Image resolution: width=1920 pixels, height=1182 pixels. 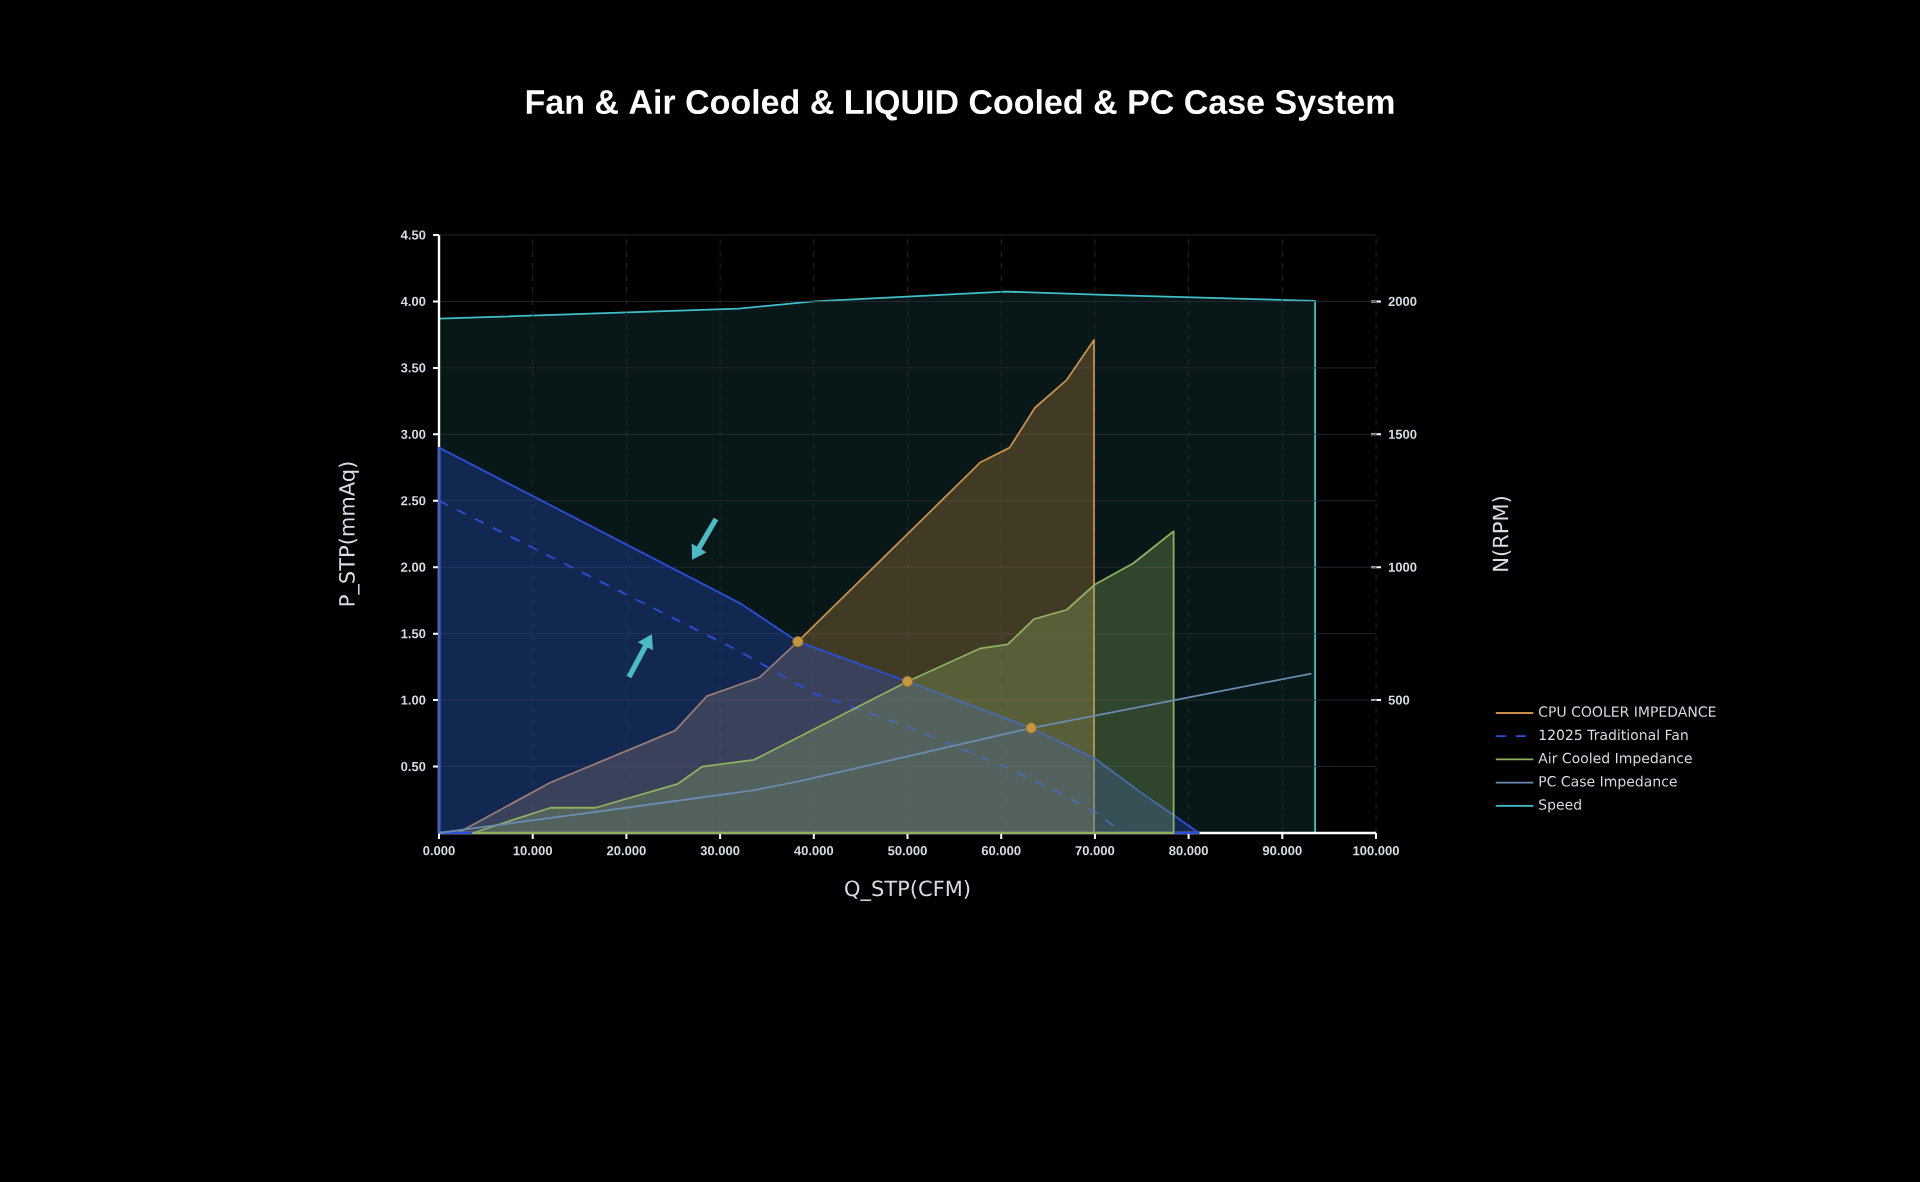 I want to click on legend-label: CPU COOLER IMPEDANCE, so click(x=1627, y=711).